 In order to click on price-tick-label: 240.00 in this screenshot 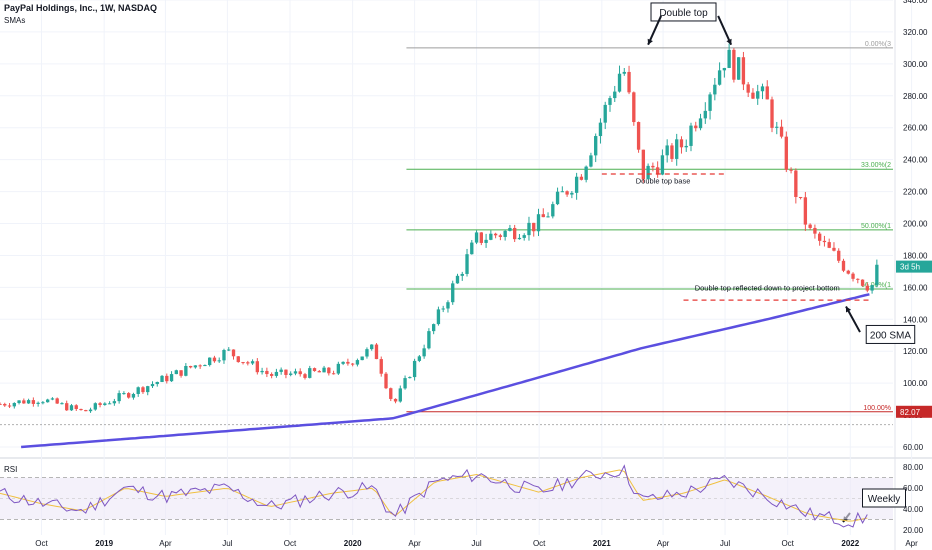, I will do `click(915, 160)`.